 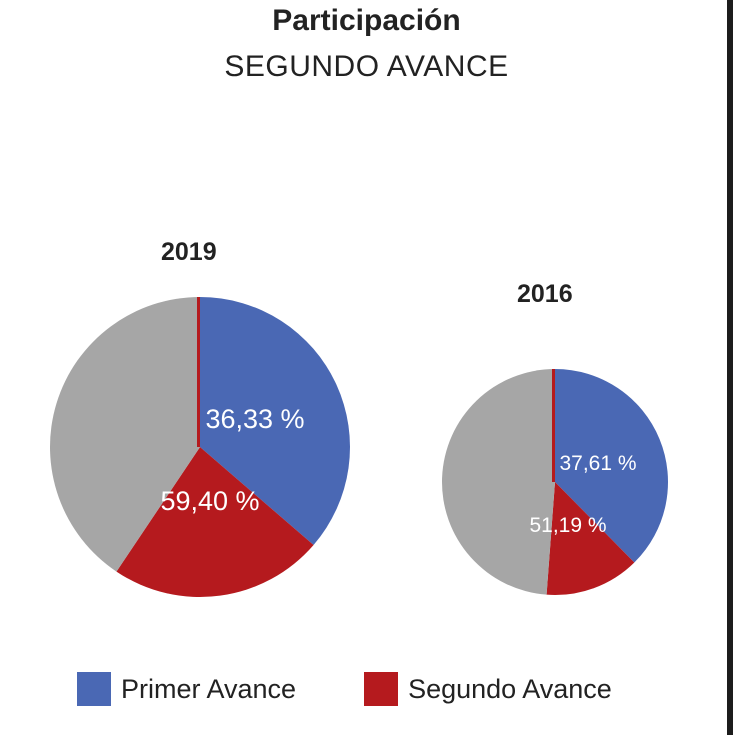 I want to click on chart-subtitle: SEGUNDO AVANCE, so click(x=366, y=66).